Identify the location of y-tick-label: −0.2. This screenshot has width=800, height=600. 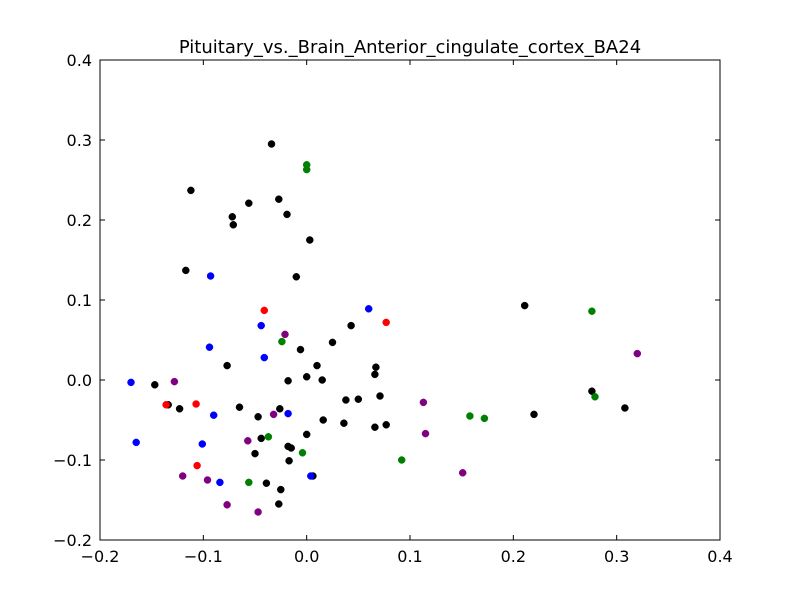
(72, 540).